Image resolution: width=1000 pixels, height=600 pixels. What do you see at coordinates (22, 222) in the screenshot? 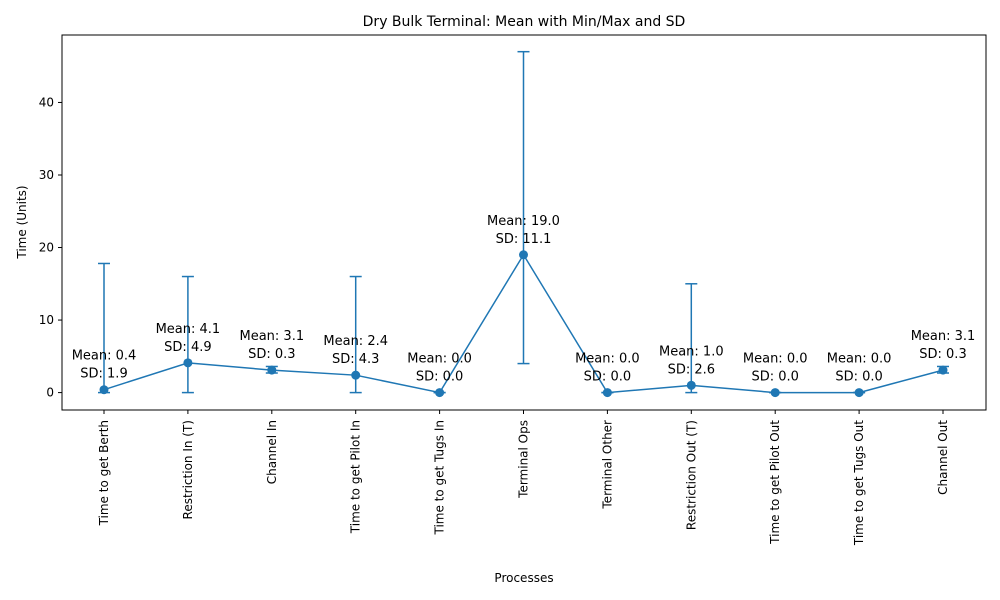
I see `y-axis-label: Time (Units)` at bounding box center [22, 222].